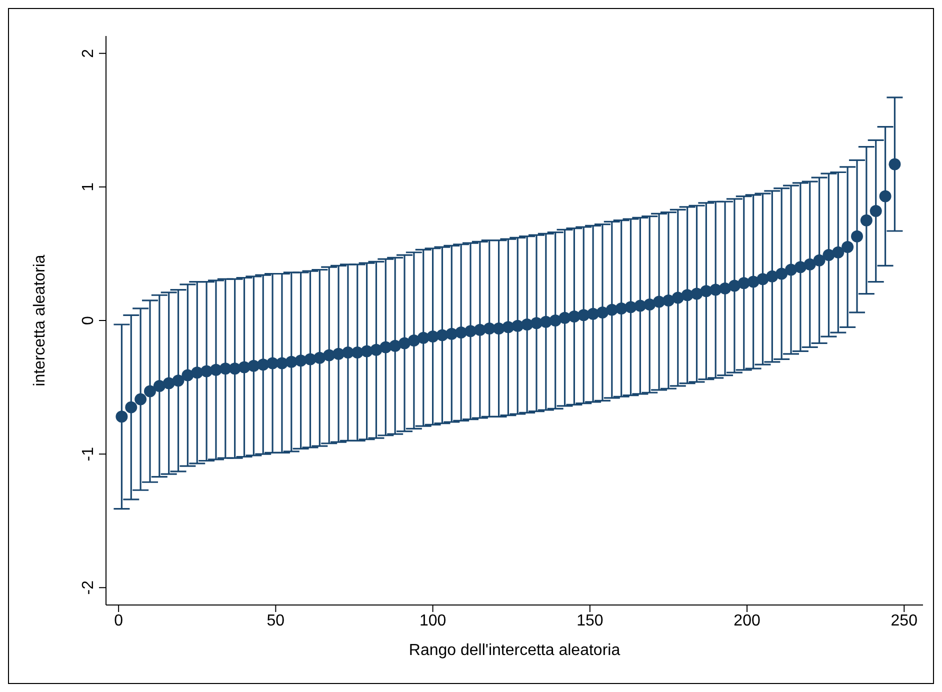  Describe the element at coordinates (88, 53) in the screenshot. I see `y-tick-label: 2` at that location.